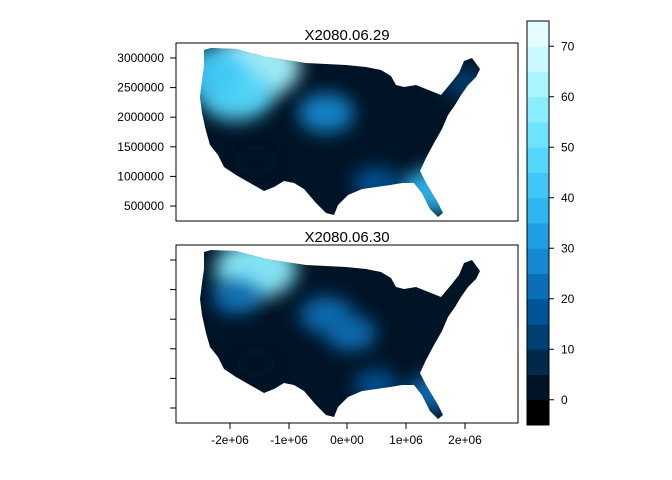 The height and width of the screenshot is (480, 672). What do you see at coordinates (568, 349) in the screenshot?
I see `colorbar-tick-label: 10` at bounding box center [568, 349].